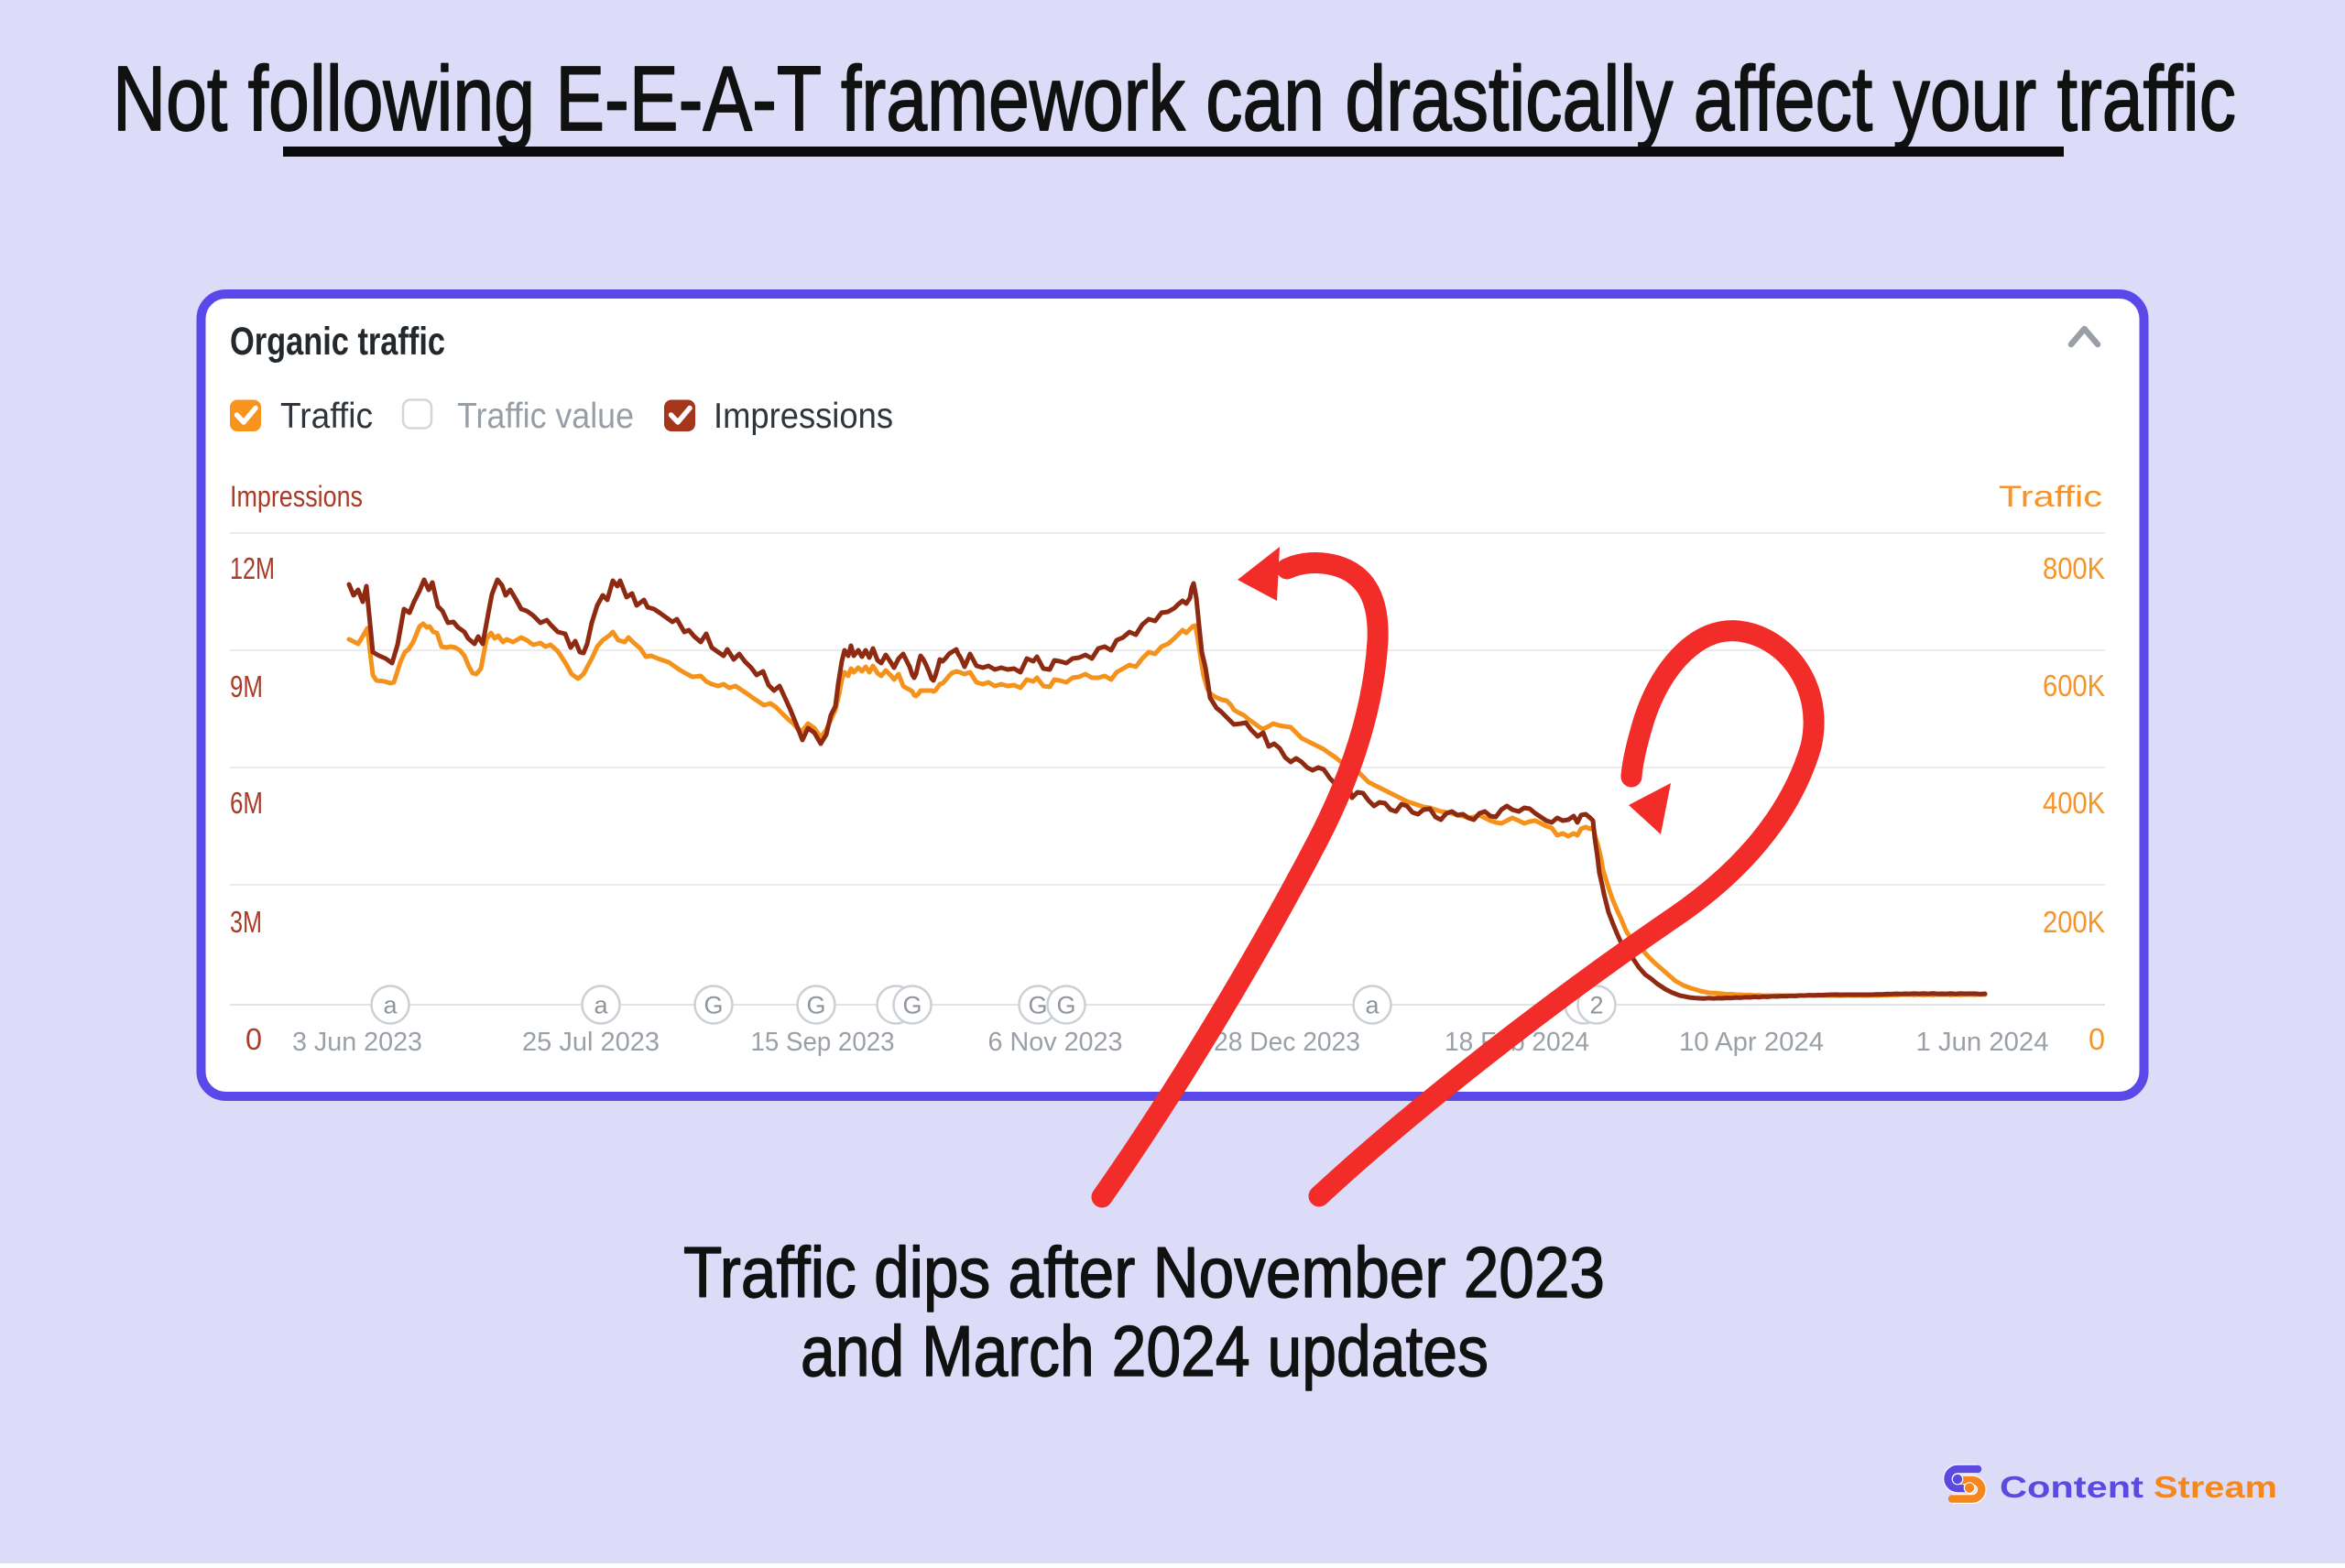 This screenshot has width=2345, height=1568. What do you see at coordinates (2215, 1487) in the screenshot?
I see `svg-text: Stream` at bounding box center [2215, 1487].